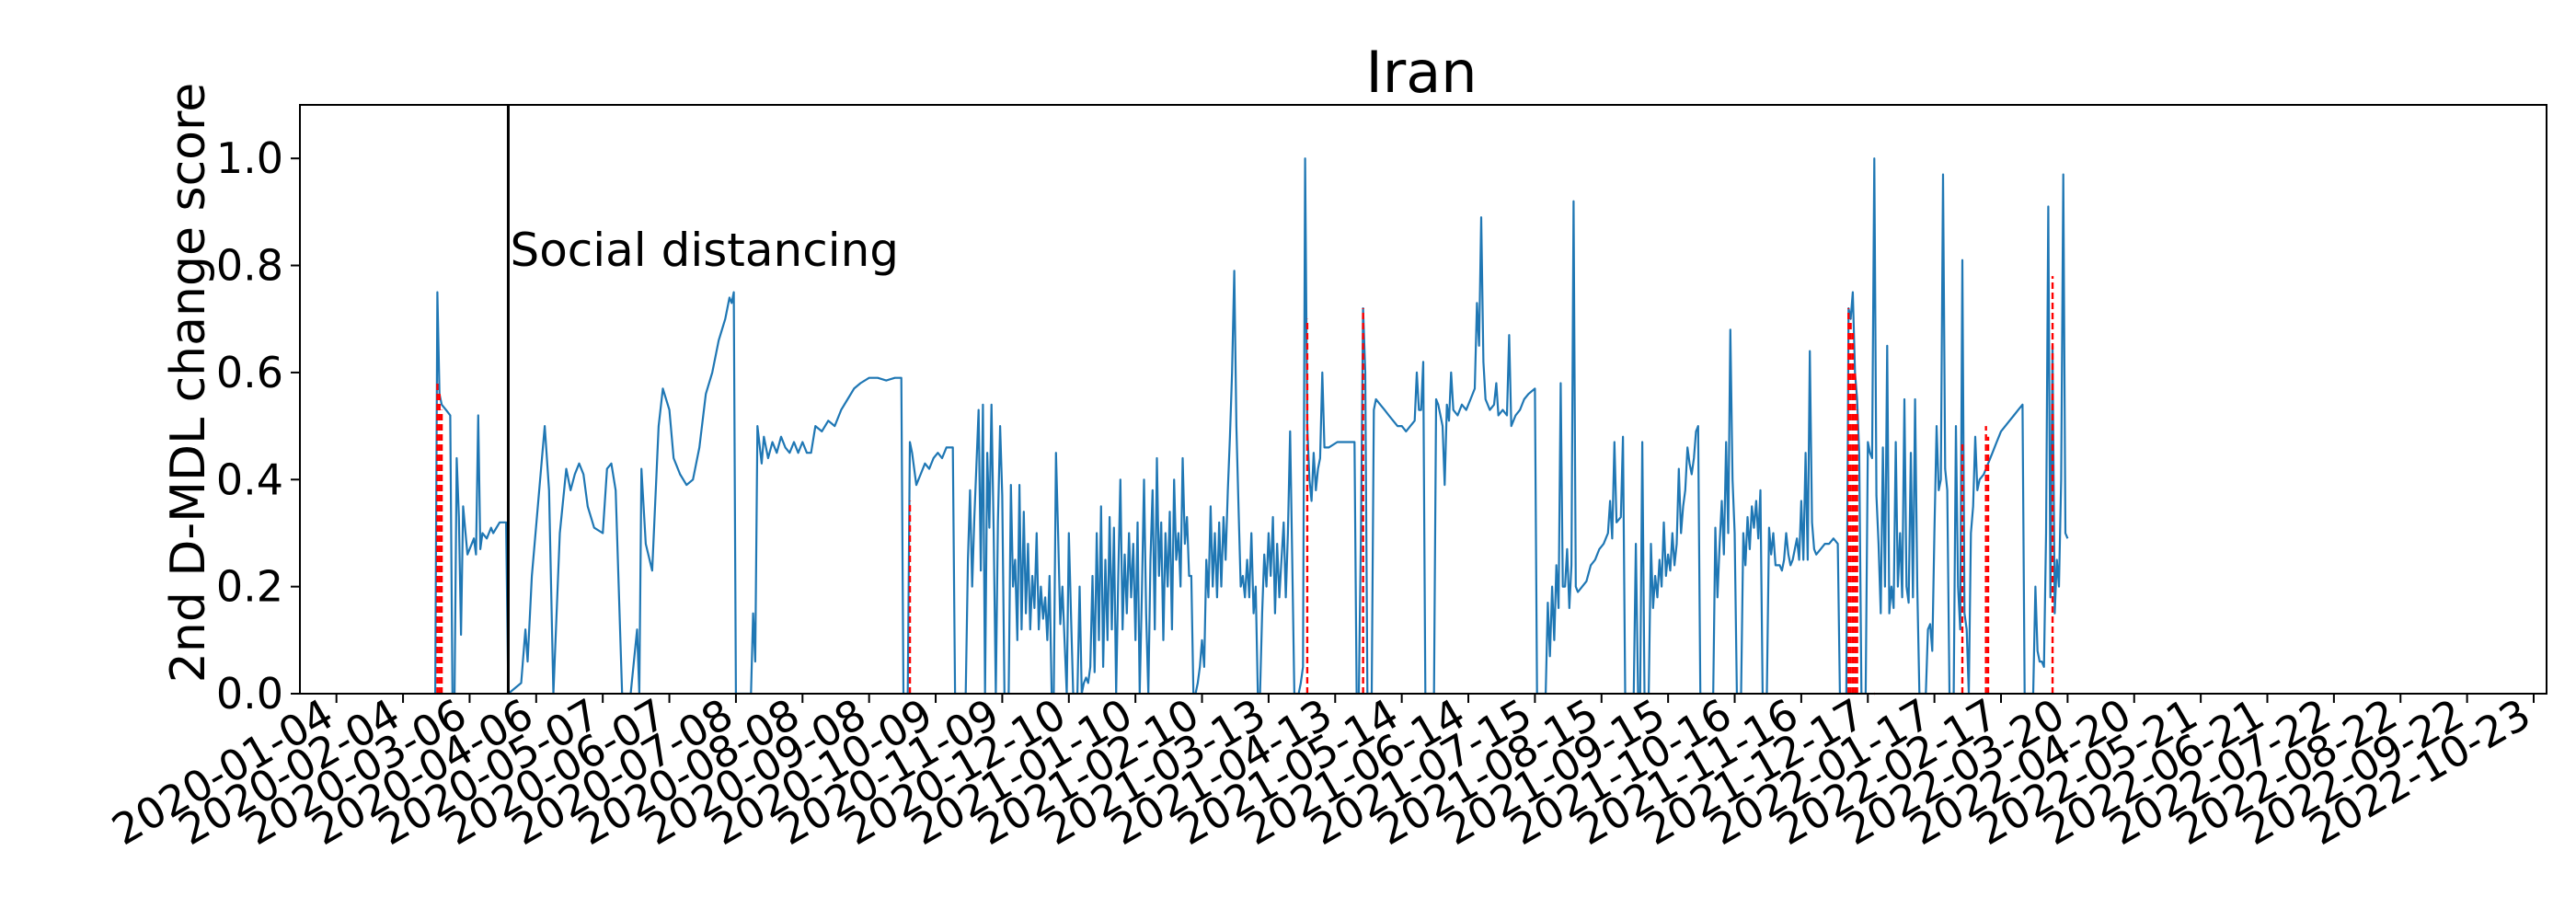  Describe the element at coordinates (249, 479) in the screenshot. I see `y-tick-label: 0.4` at that location.